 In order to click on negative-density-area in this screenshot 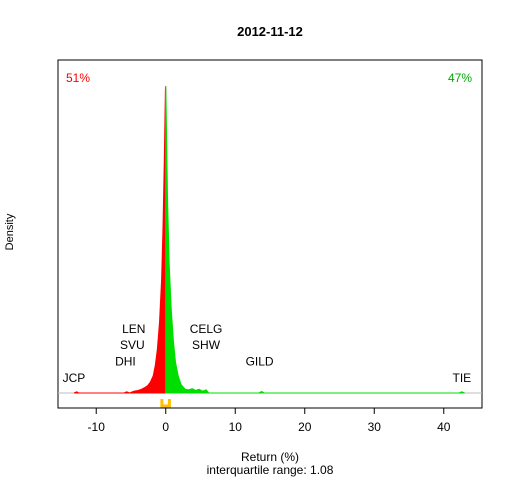, I will do `click(120, 240)`.